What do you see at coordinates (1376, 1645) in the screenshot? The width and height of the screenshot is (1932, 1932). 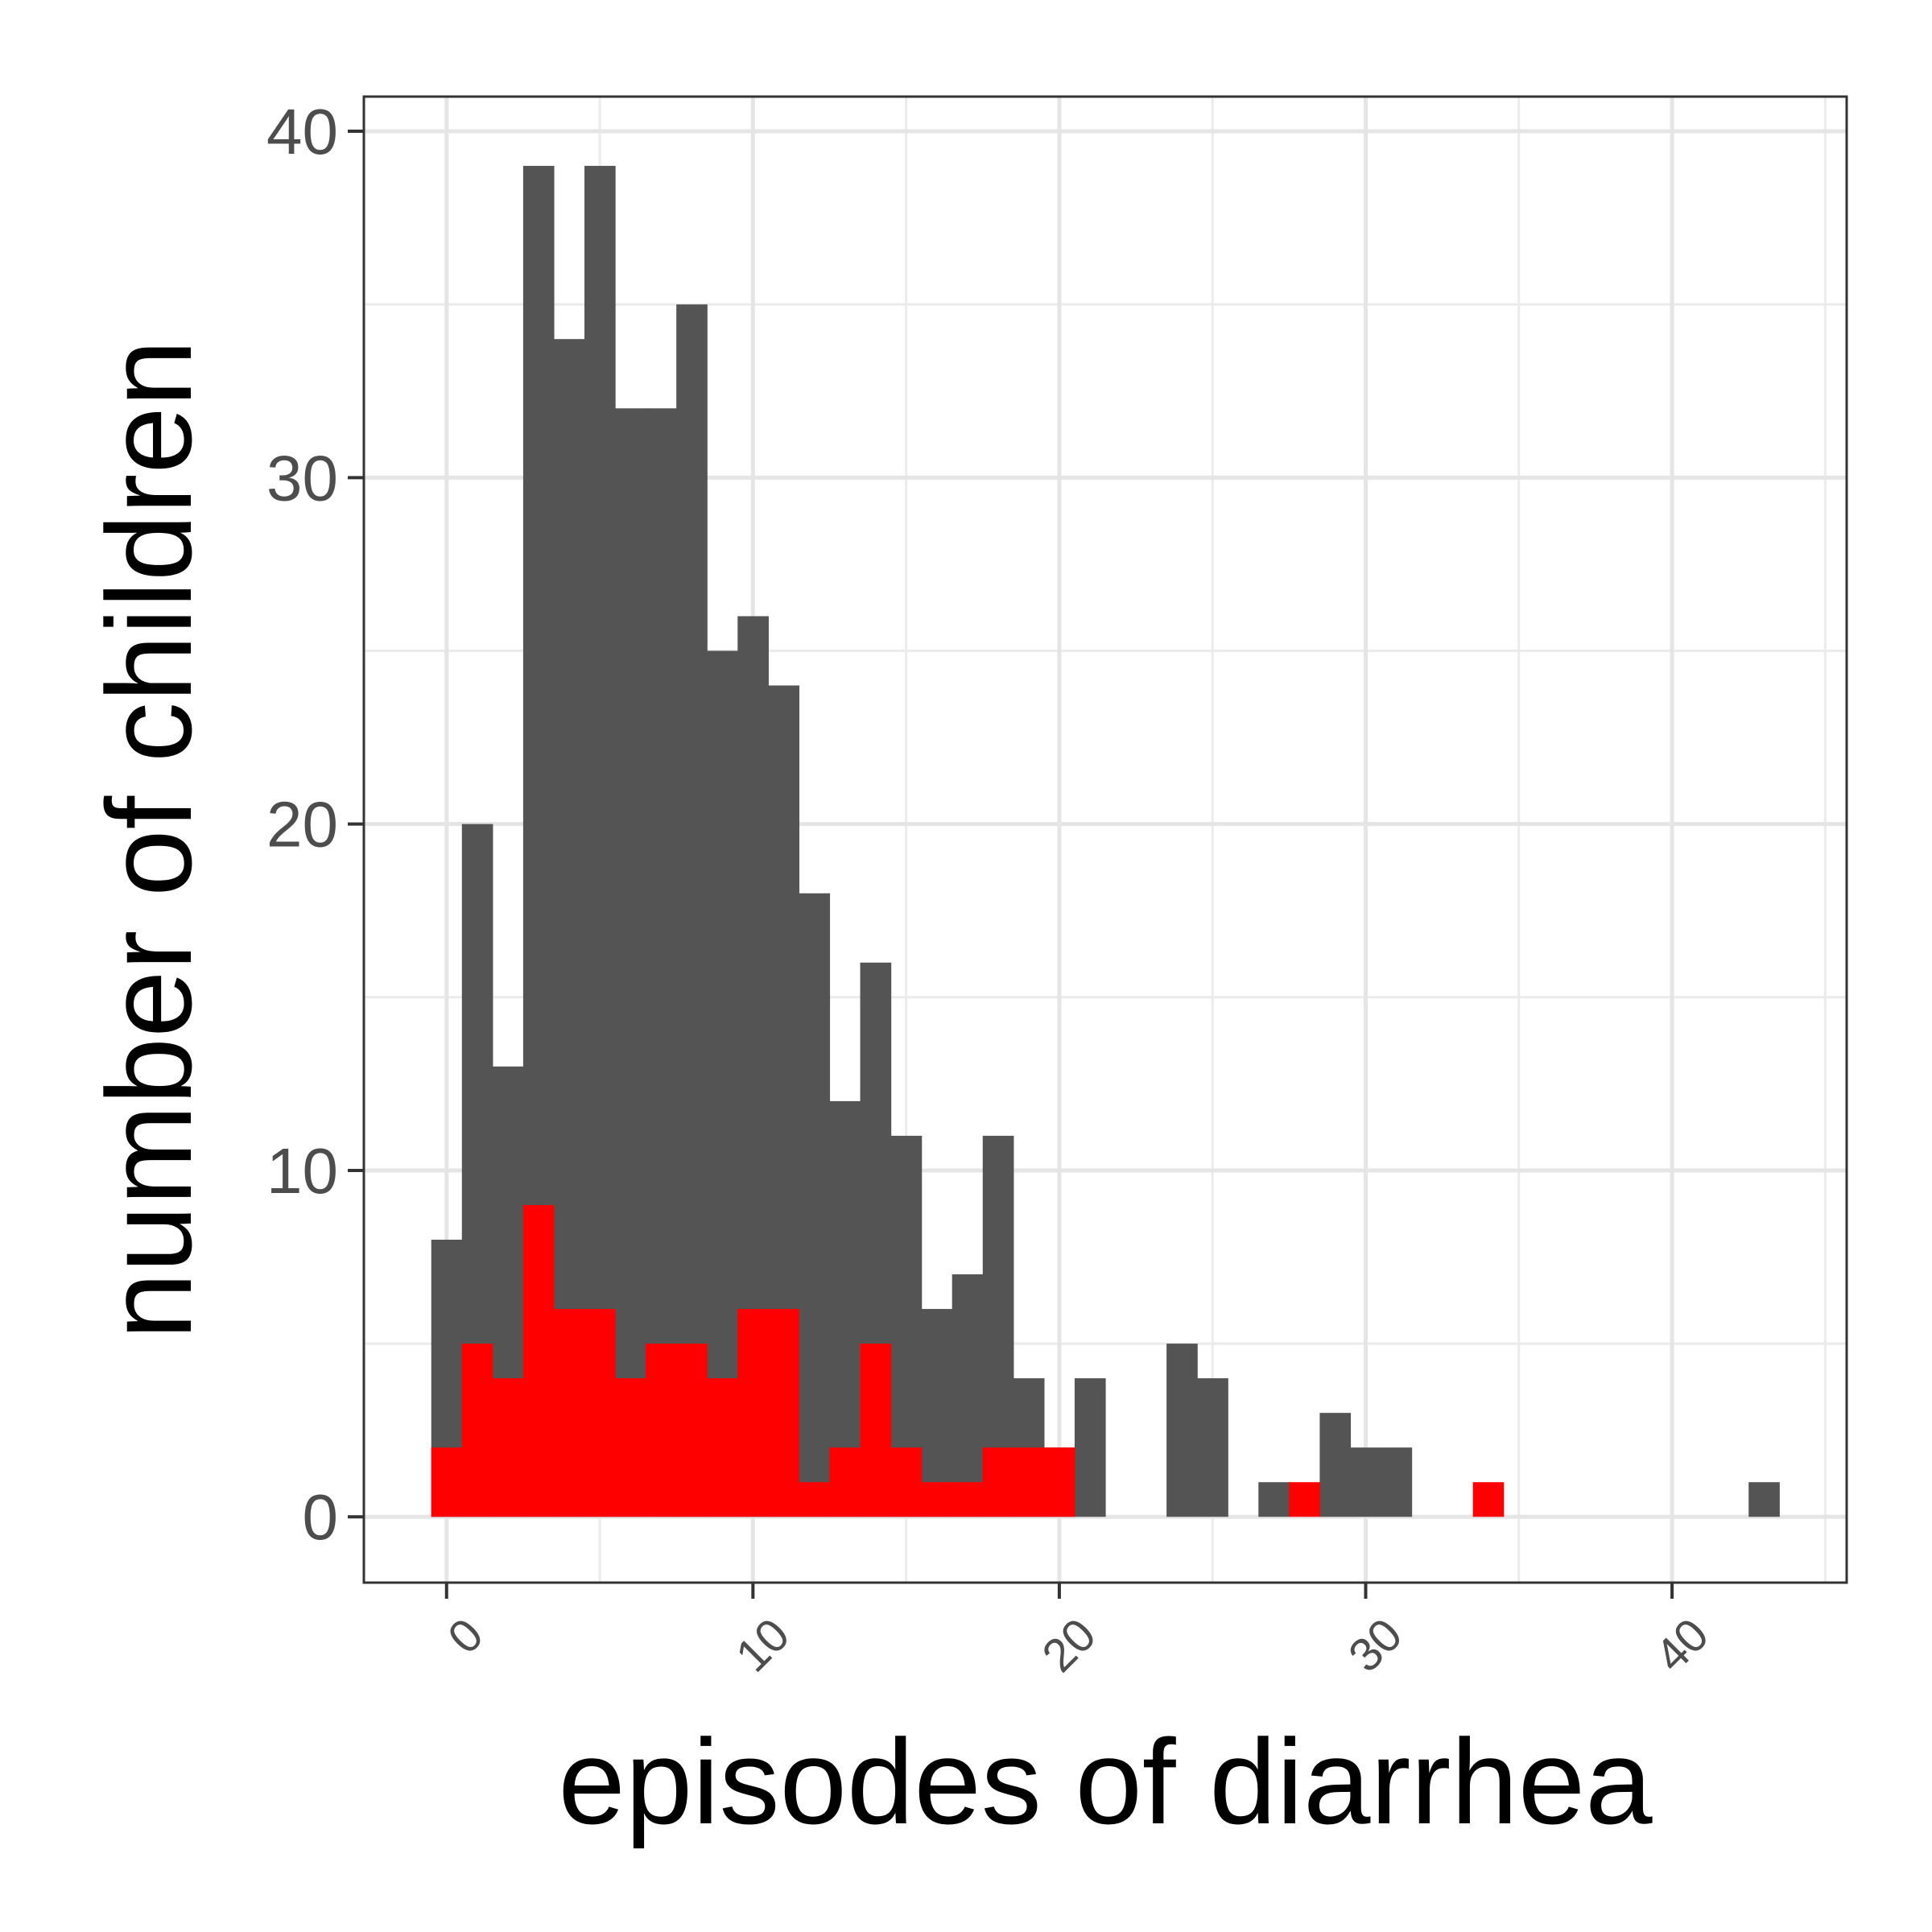 I see `x-tick-label: 30` at bounding box center [1376, 1645].